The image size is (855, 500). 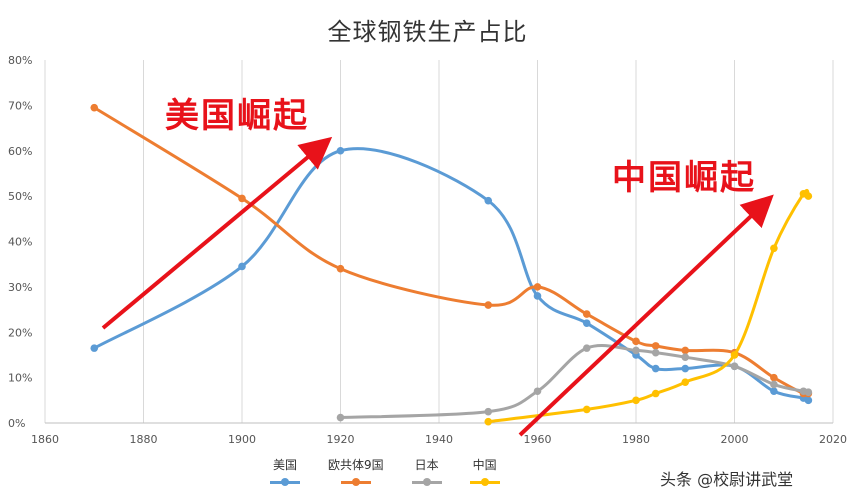 I want to click on y-tick-label: 30%, so click(x=20, y=287).